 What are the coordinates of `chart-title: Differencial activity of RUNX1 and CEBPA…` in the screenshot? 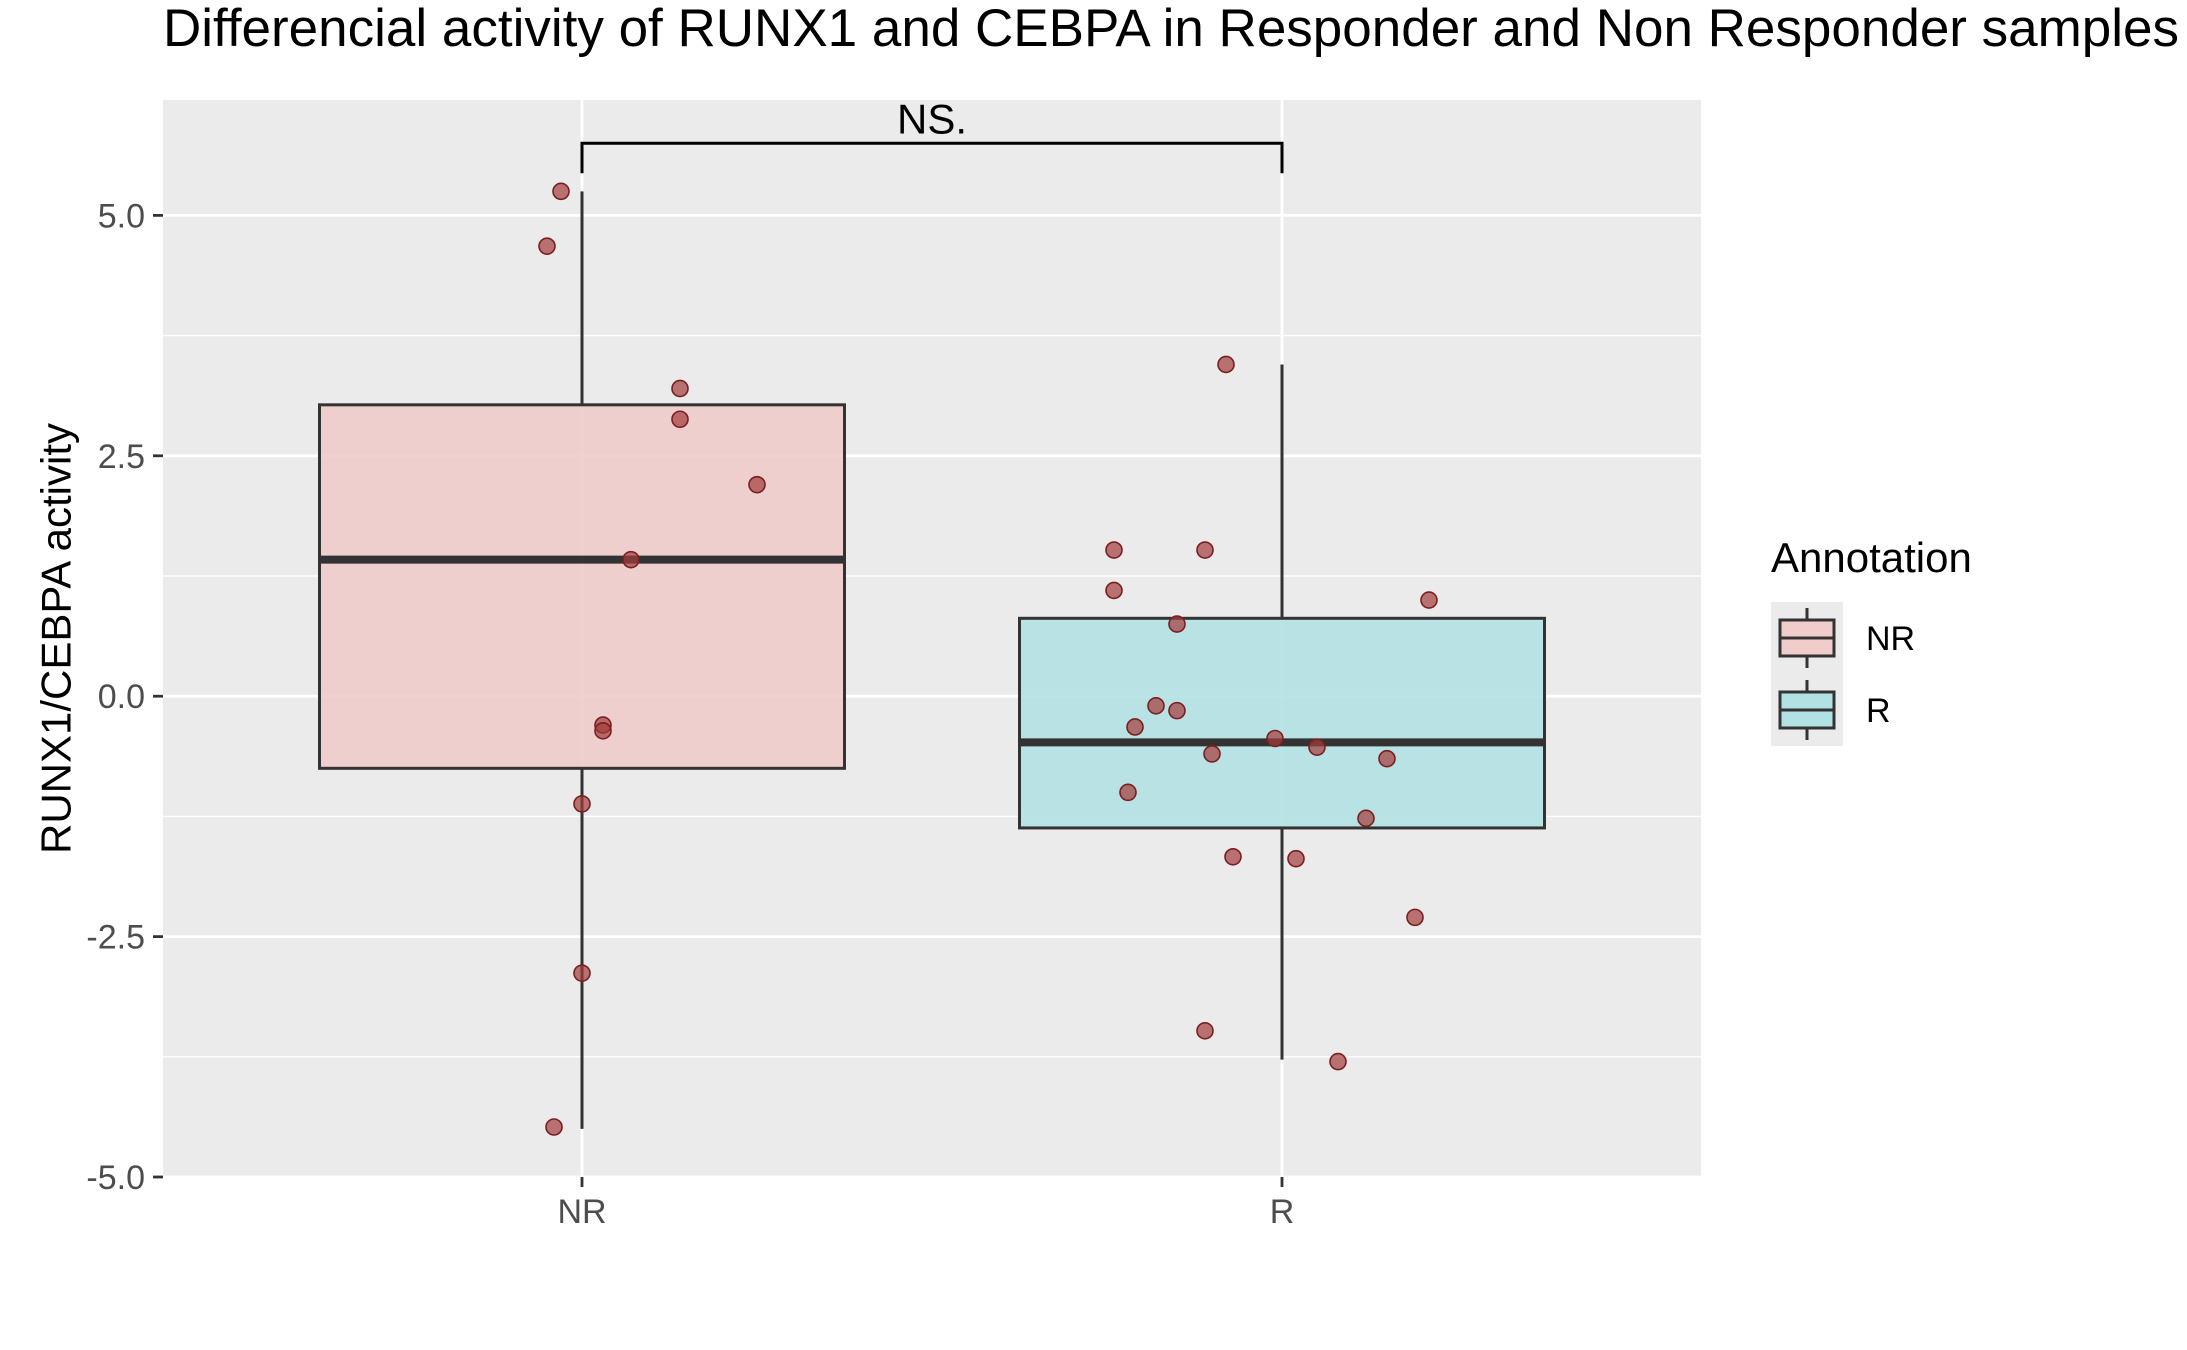 It's located at (1171, 29).